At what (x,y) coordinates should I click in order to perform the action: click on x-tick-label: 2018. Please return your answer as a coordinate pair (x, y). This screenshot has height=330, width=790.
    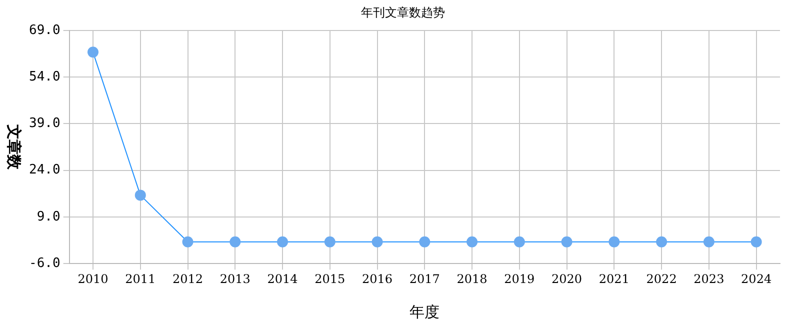
    Looking at the image, I should click on (472, 279).